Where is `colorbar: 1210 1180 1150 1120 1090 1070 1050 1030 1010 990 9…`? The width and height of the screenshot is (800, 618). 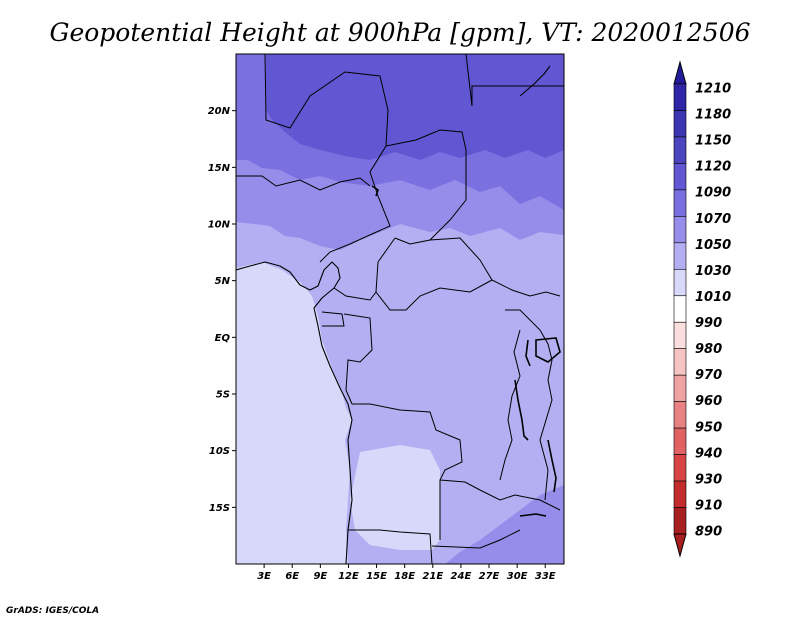
colorbar: 1210 1180 1150 1120 1090 1070 1050 1030 1010 990 9… is located at coordinates (702, 309).